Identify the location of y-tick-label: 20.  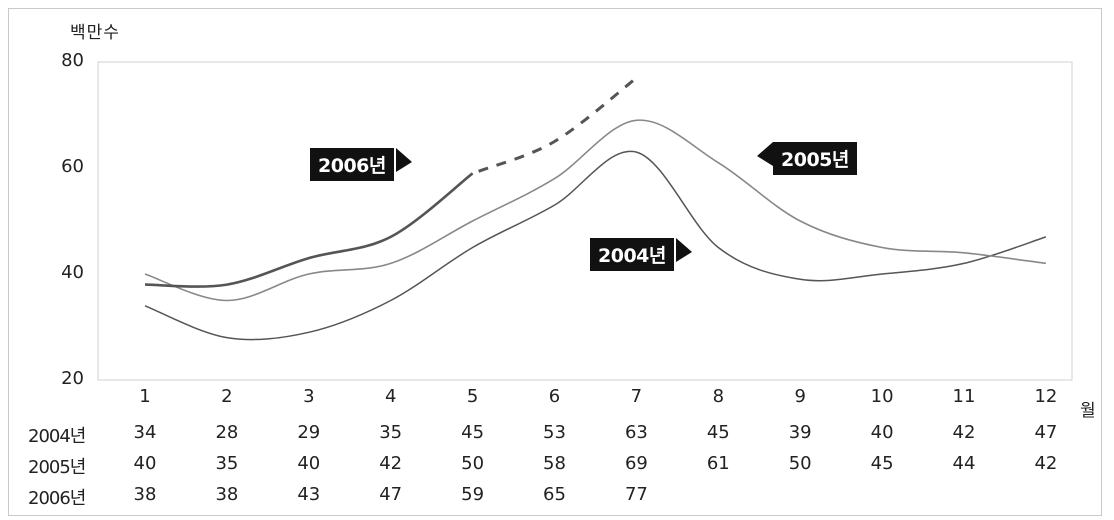
(72, 378).